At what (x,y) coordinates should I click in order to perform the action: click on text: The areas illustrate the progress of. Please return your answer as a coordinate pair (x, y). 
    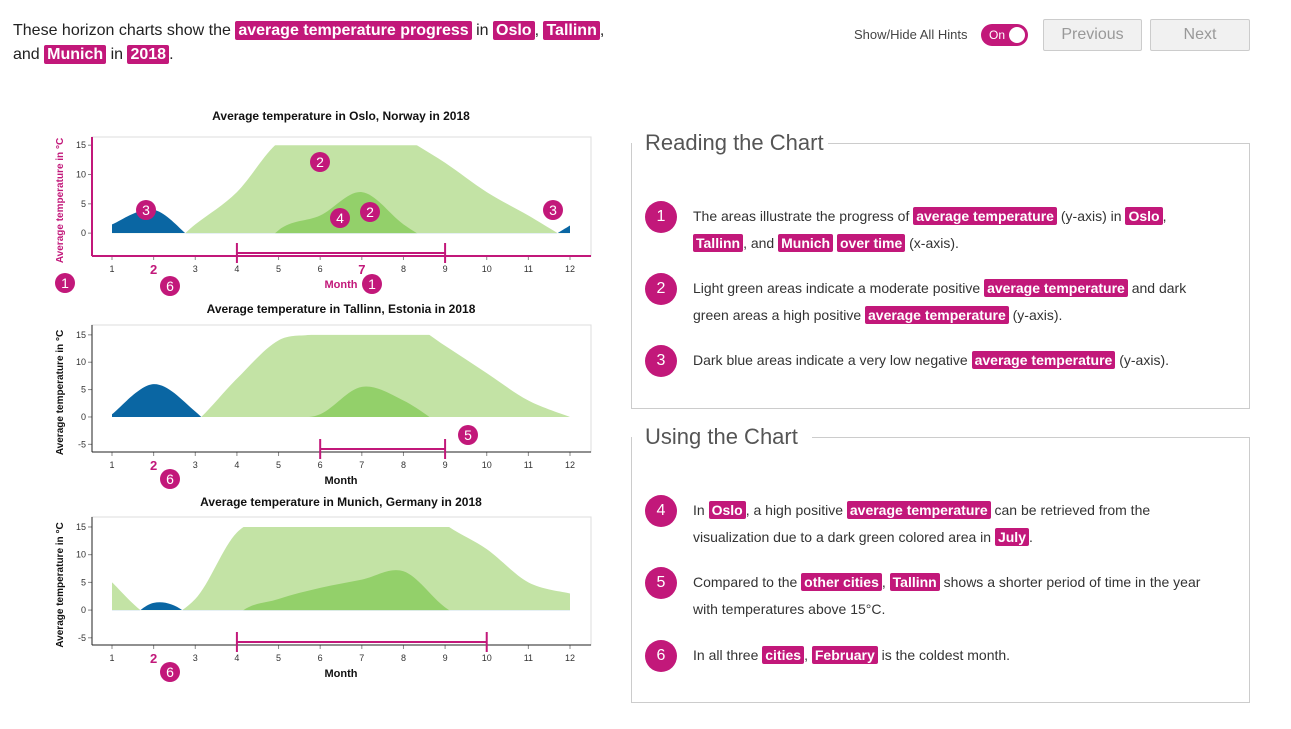
    Looking at the image, I should click on (803, 216).